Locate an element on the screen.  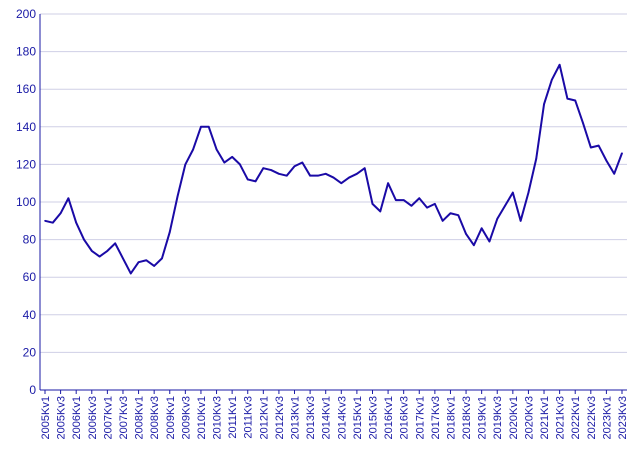
x-tick-label: 2013Kv1 is located at coordinates (296, 417).